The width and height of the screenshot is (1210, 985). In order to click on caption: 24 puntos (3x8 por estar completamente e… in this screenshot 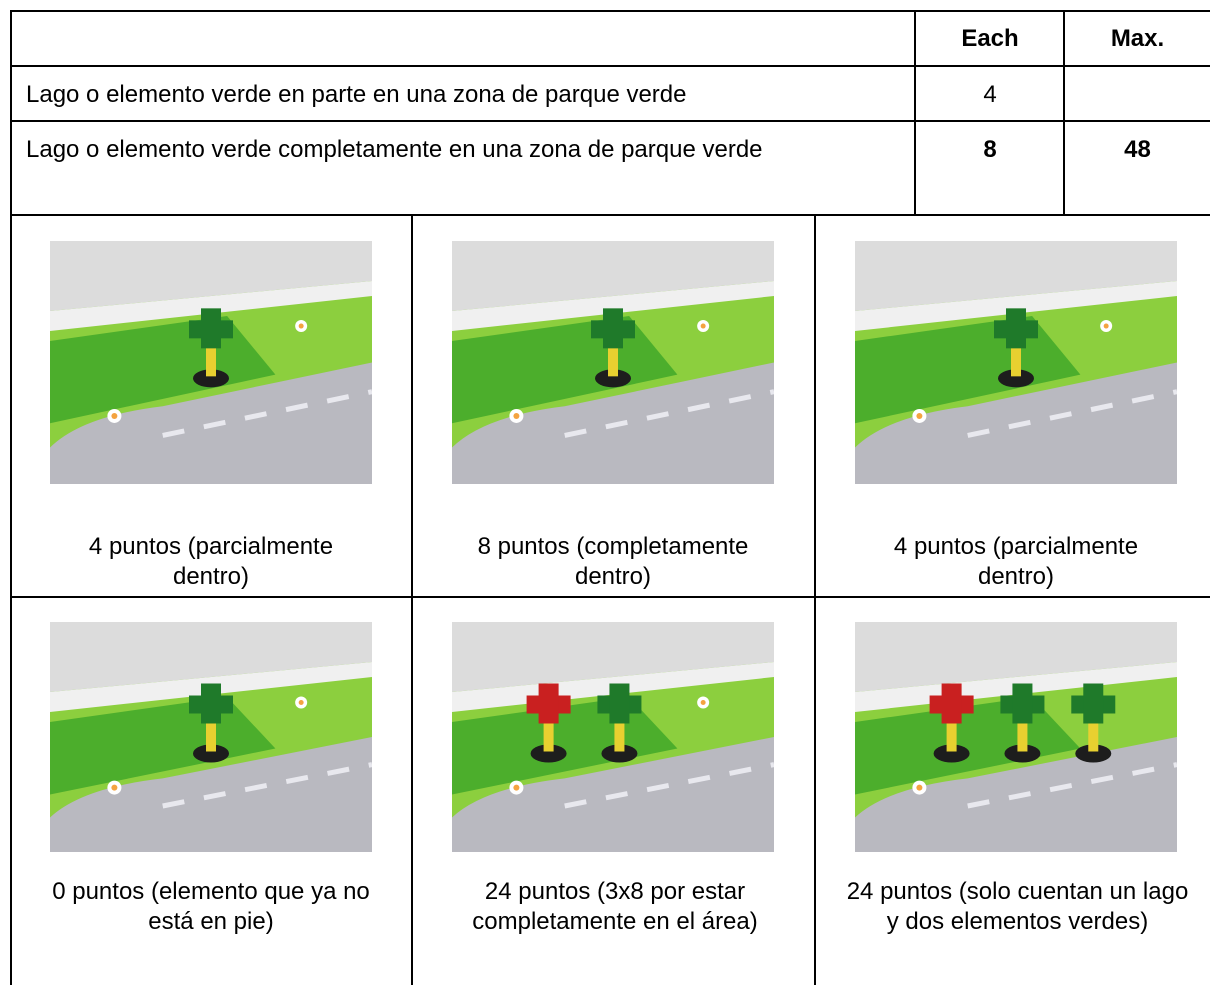, I will do `click(615, 906)`.